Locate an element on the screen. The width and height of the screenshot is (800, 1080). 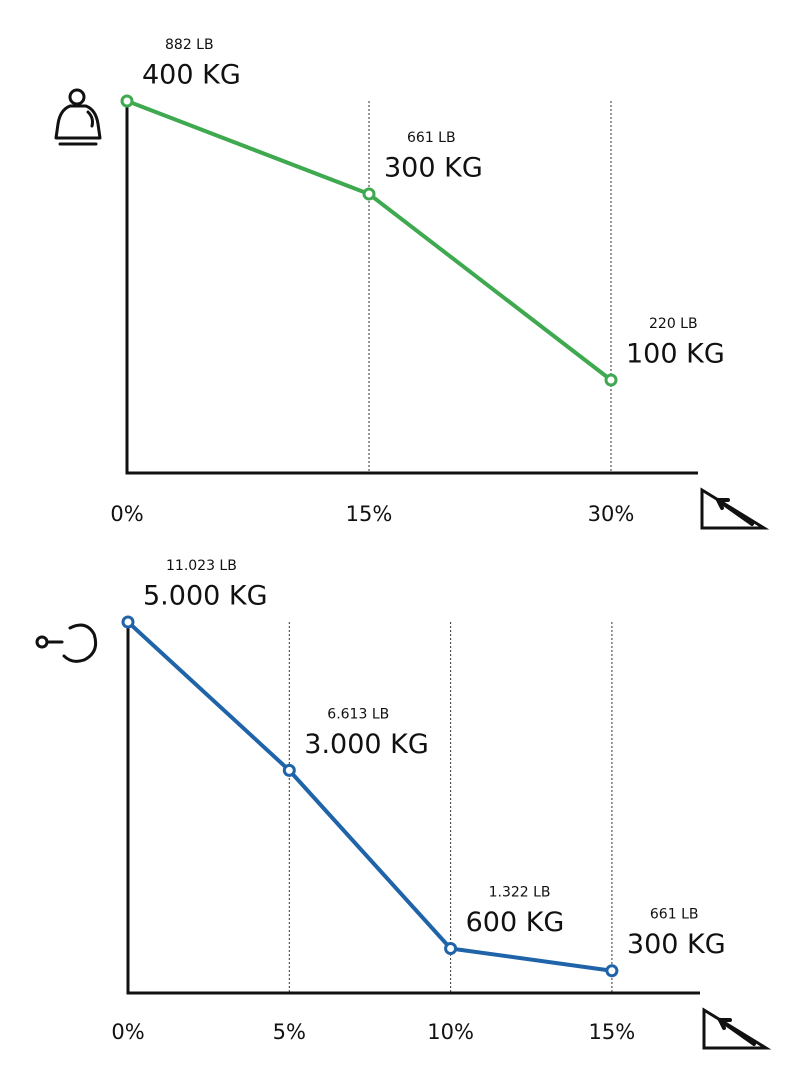
value-label: 600 KG is located at coordinates (515, 922).